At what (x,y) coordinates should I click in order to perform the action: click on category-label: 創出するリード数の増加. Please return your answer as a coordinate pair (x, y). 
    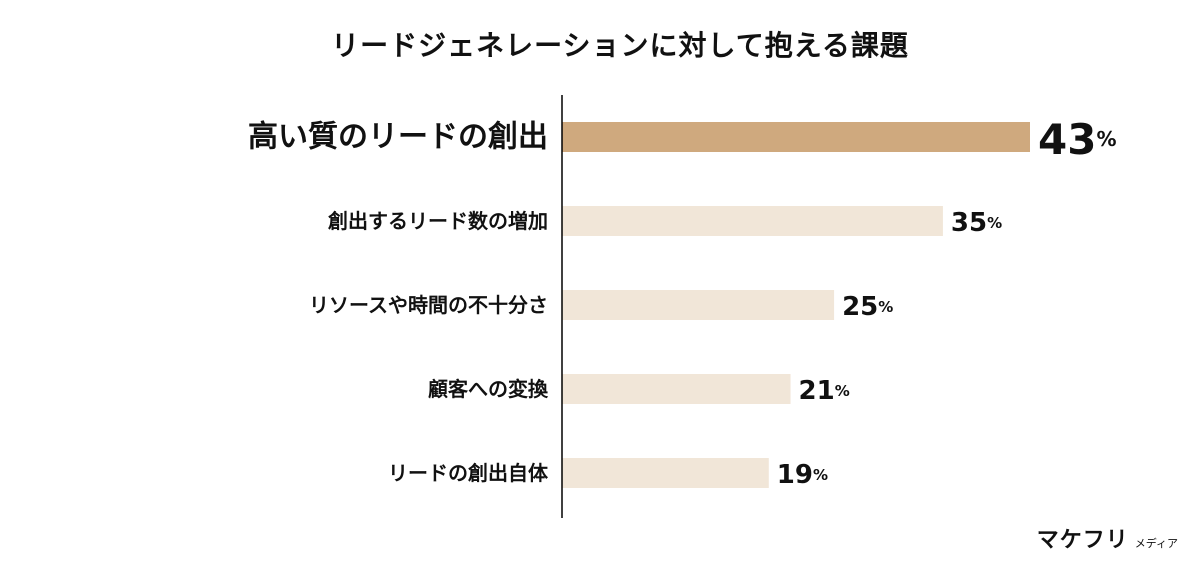
    Looking at the image, I should click on (437, 221).